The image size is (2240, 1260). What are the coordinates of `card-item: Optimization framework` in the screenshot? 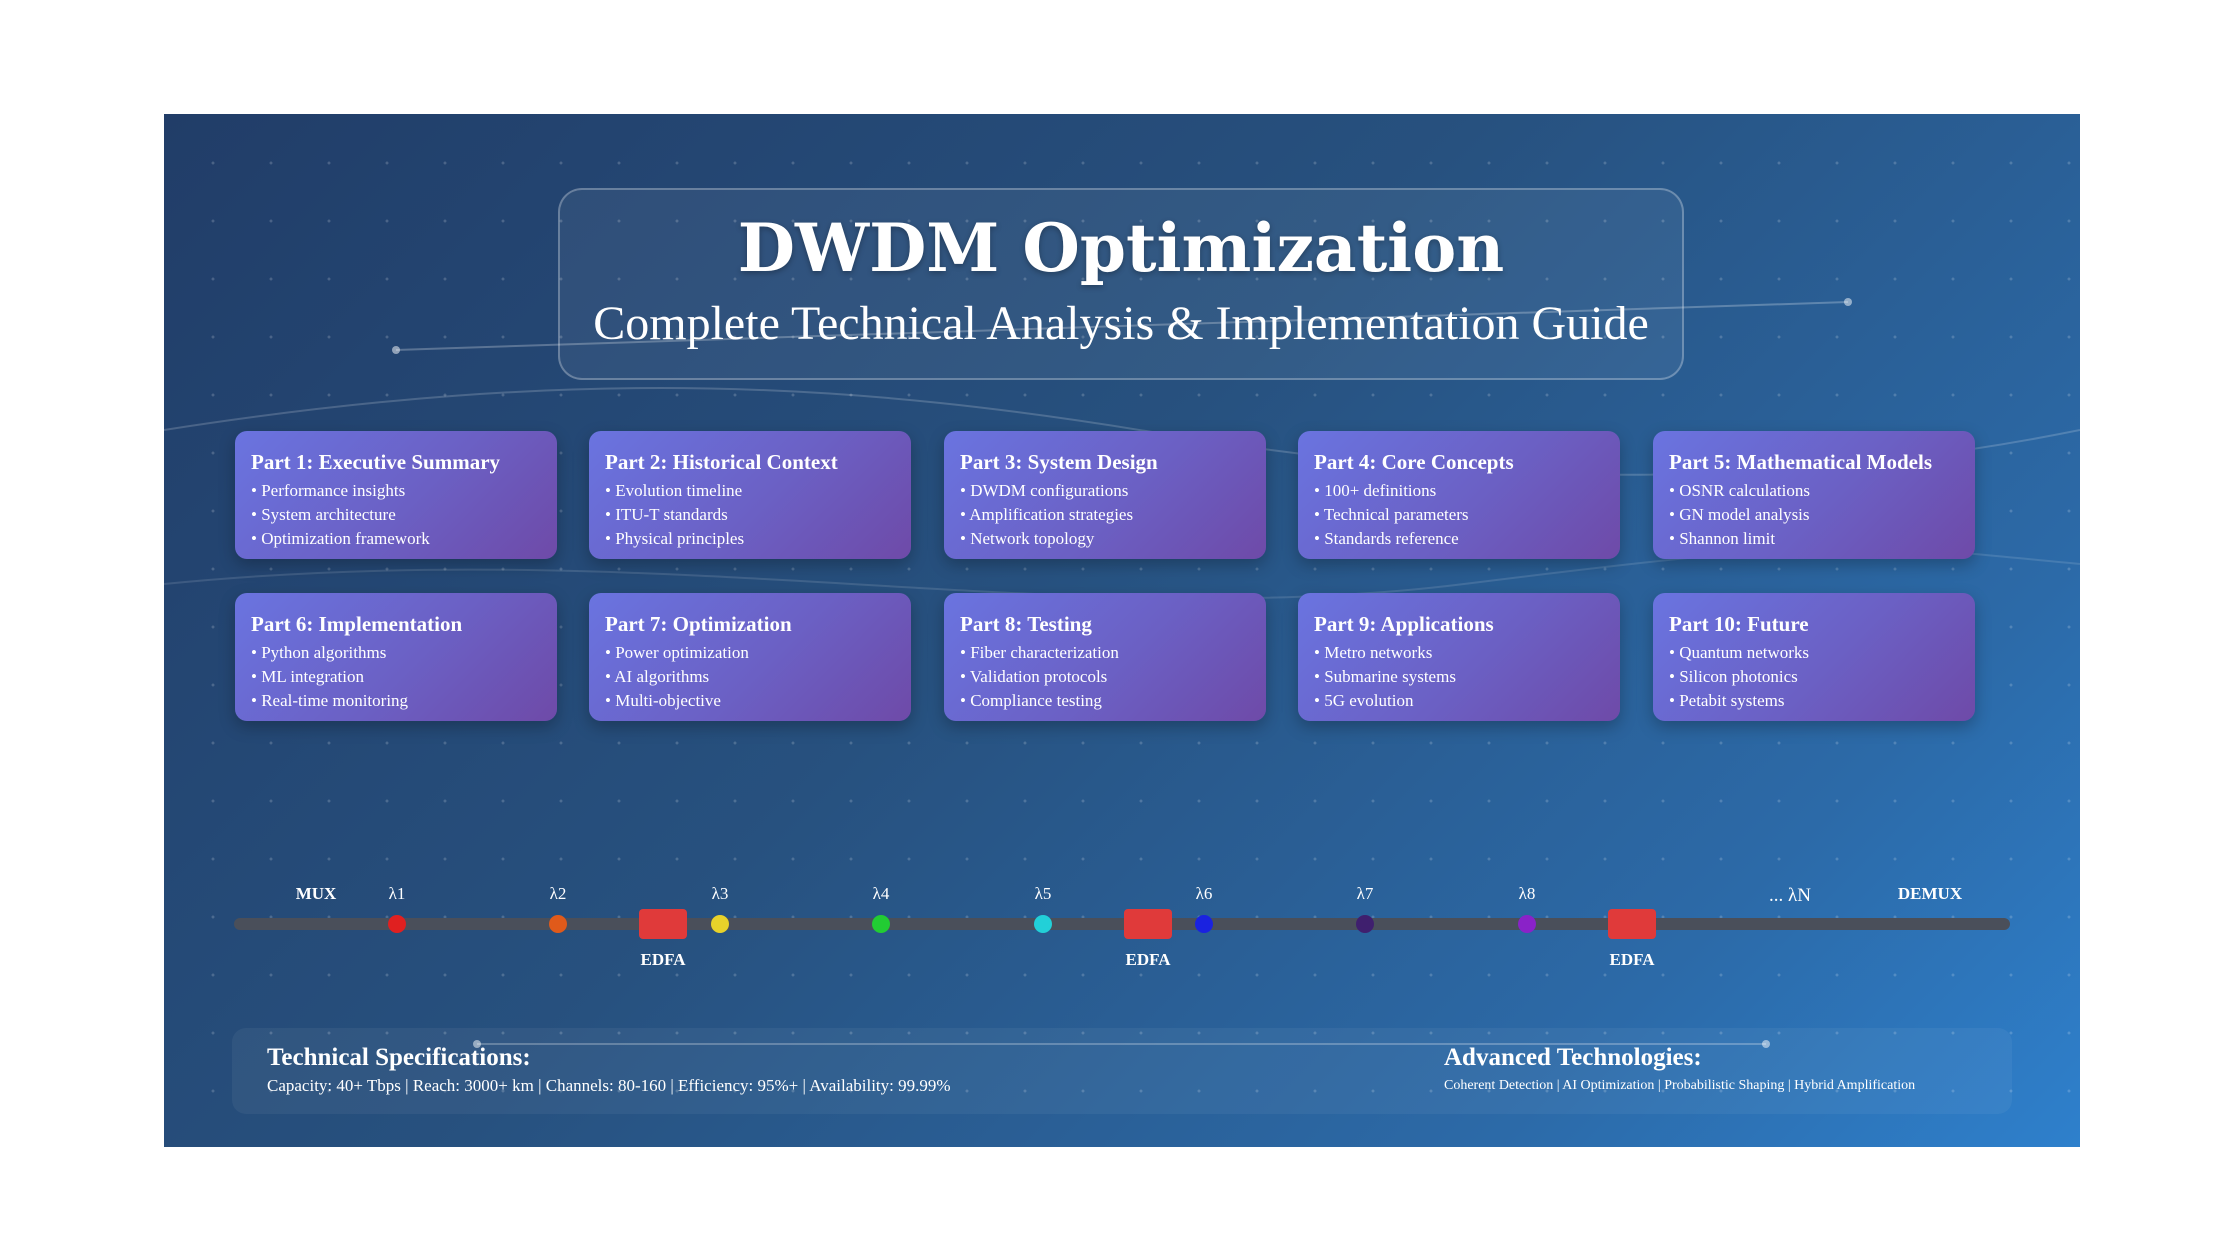 It's located at (396, 539).